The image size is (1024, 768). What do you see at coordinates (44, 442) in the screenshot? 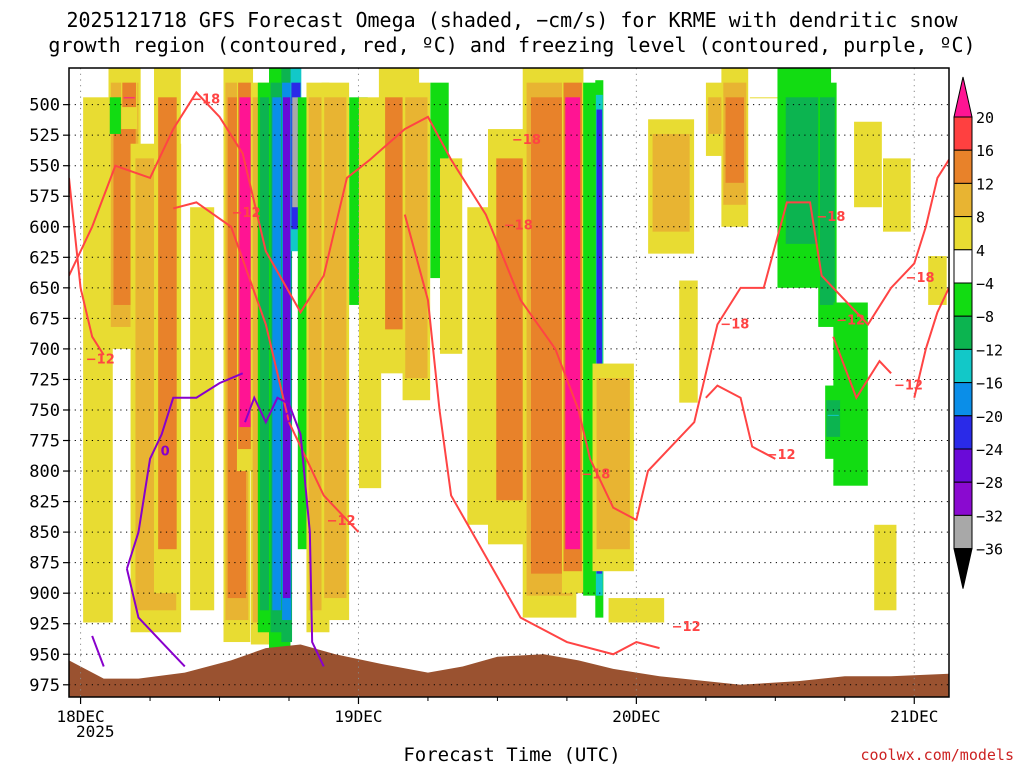
I see `y-tick-label-775: 775` at bounding box center [44, 442].